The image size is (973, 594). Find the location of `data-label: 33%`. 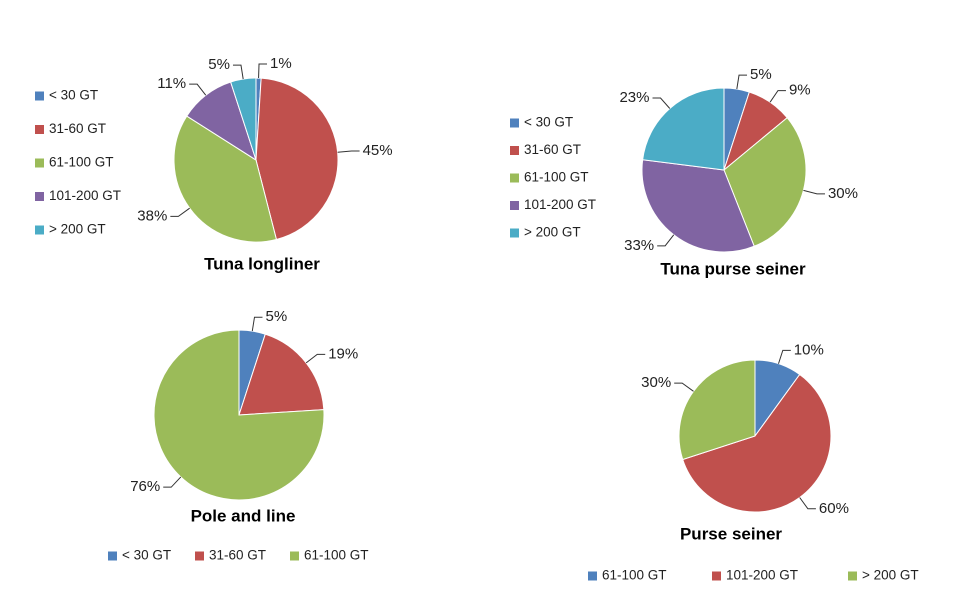

data-label: 33% is located at coordinates (639, 245).